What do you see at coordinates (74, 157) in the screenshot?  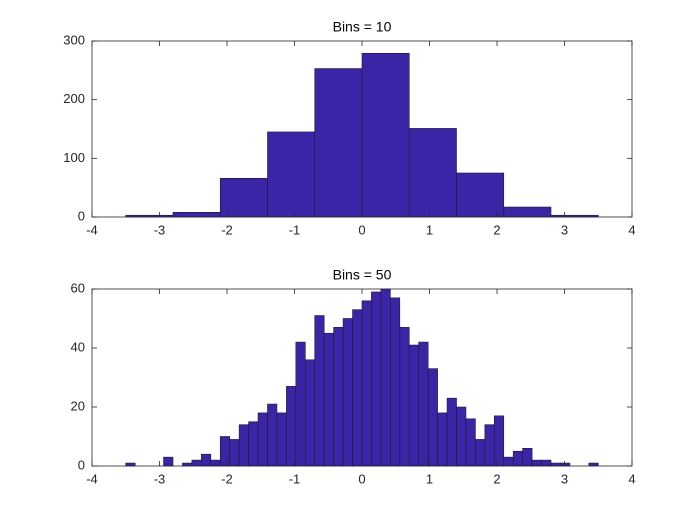 I see `y-tick-label: 100` at bounding box center [74, 157].